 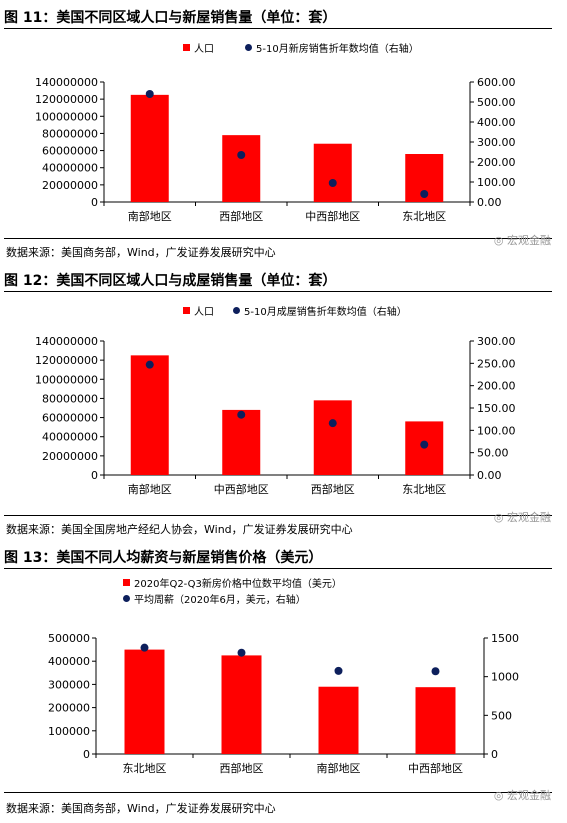 What do you see at coordinates (141, 808) in the screenshot?
I see `figure-13-source: 数据来源：美国商务部，Wind，广发证券发展研究中心` at bounding box center [141, 808].